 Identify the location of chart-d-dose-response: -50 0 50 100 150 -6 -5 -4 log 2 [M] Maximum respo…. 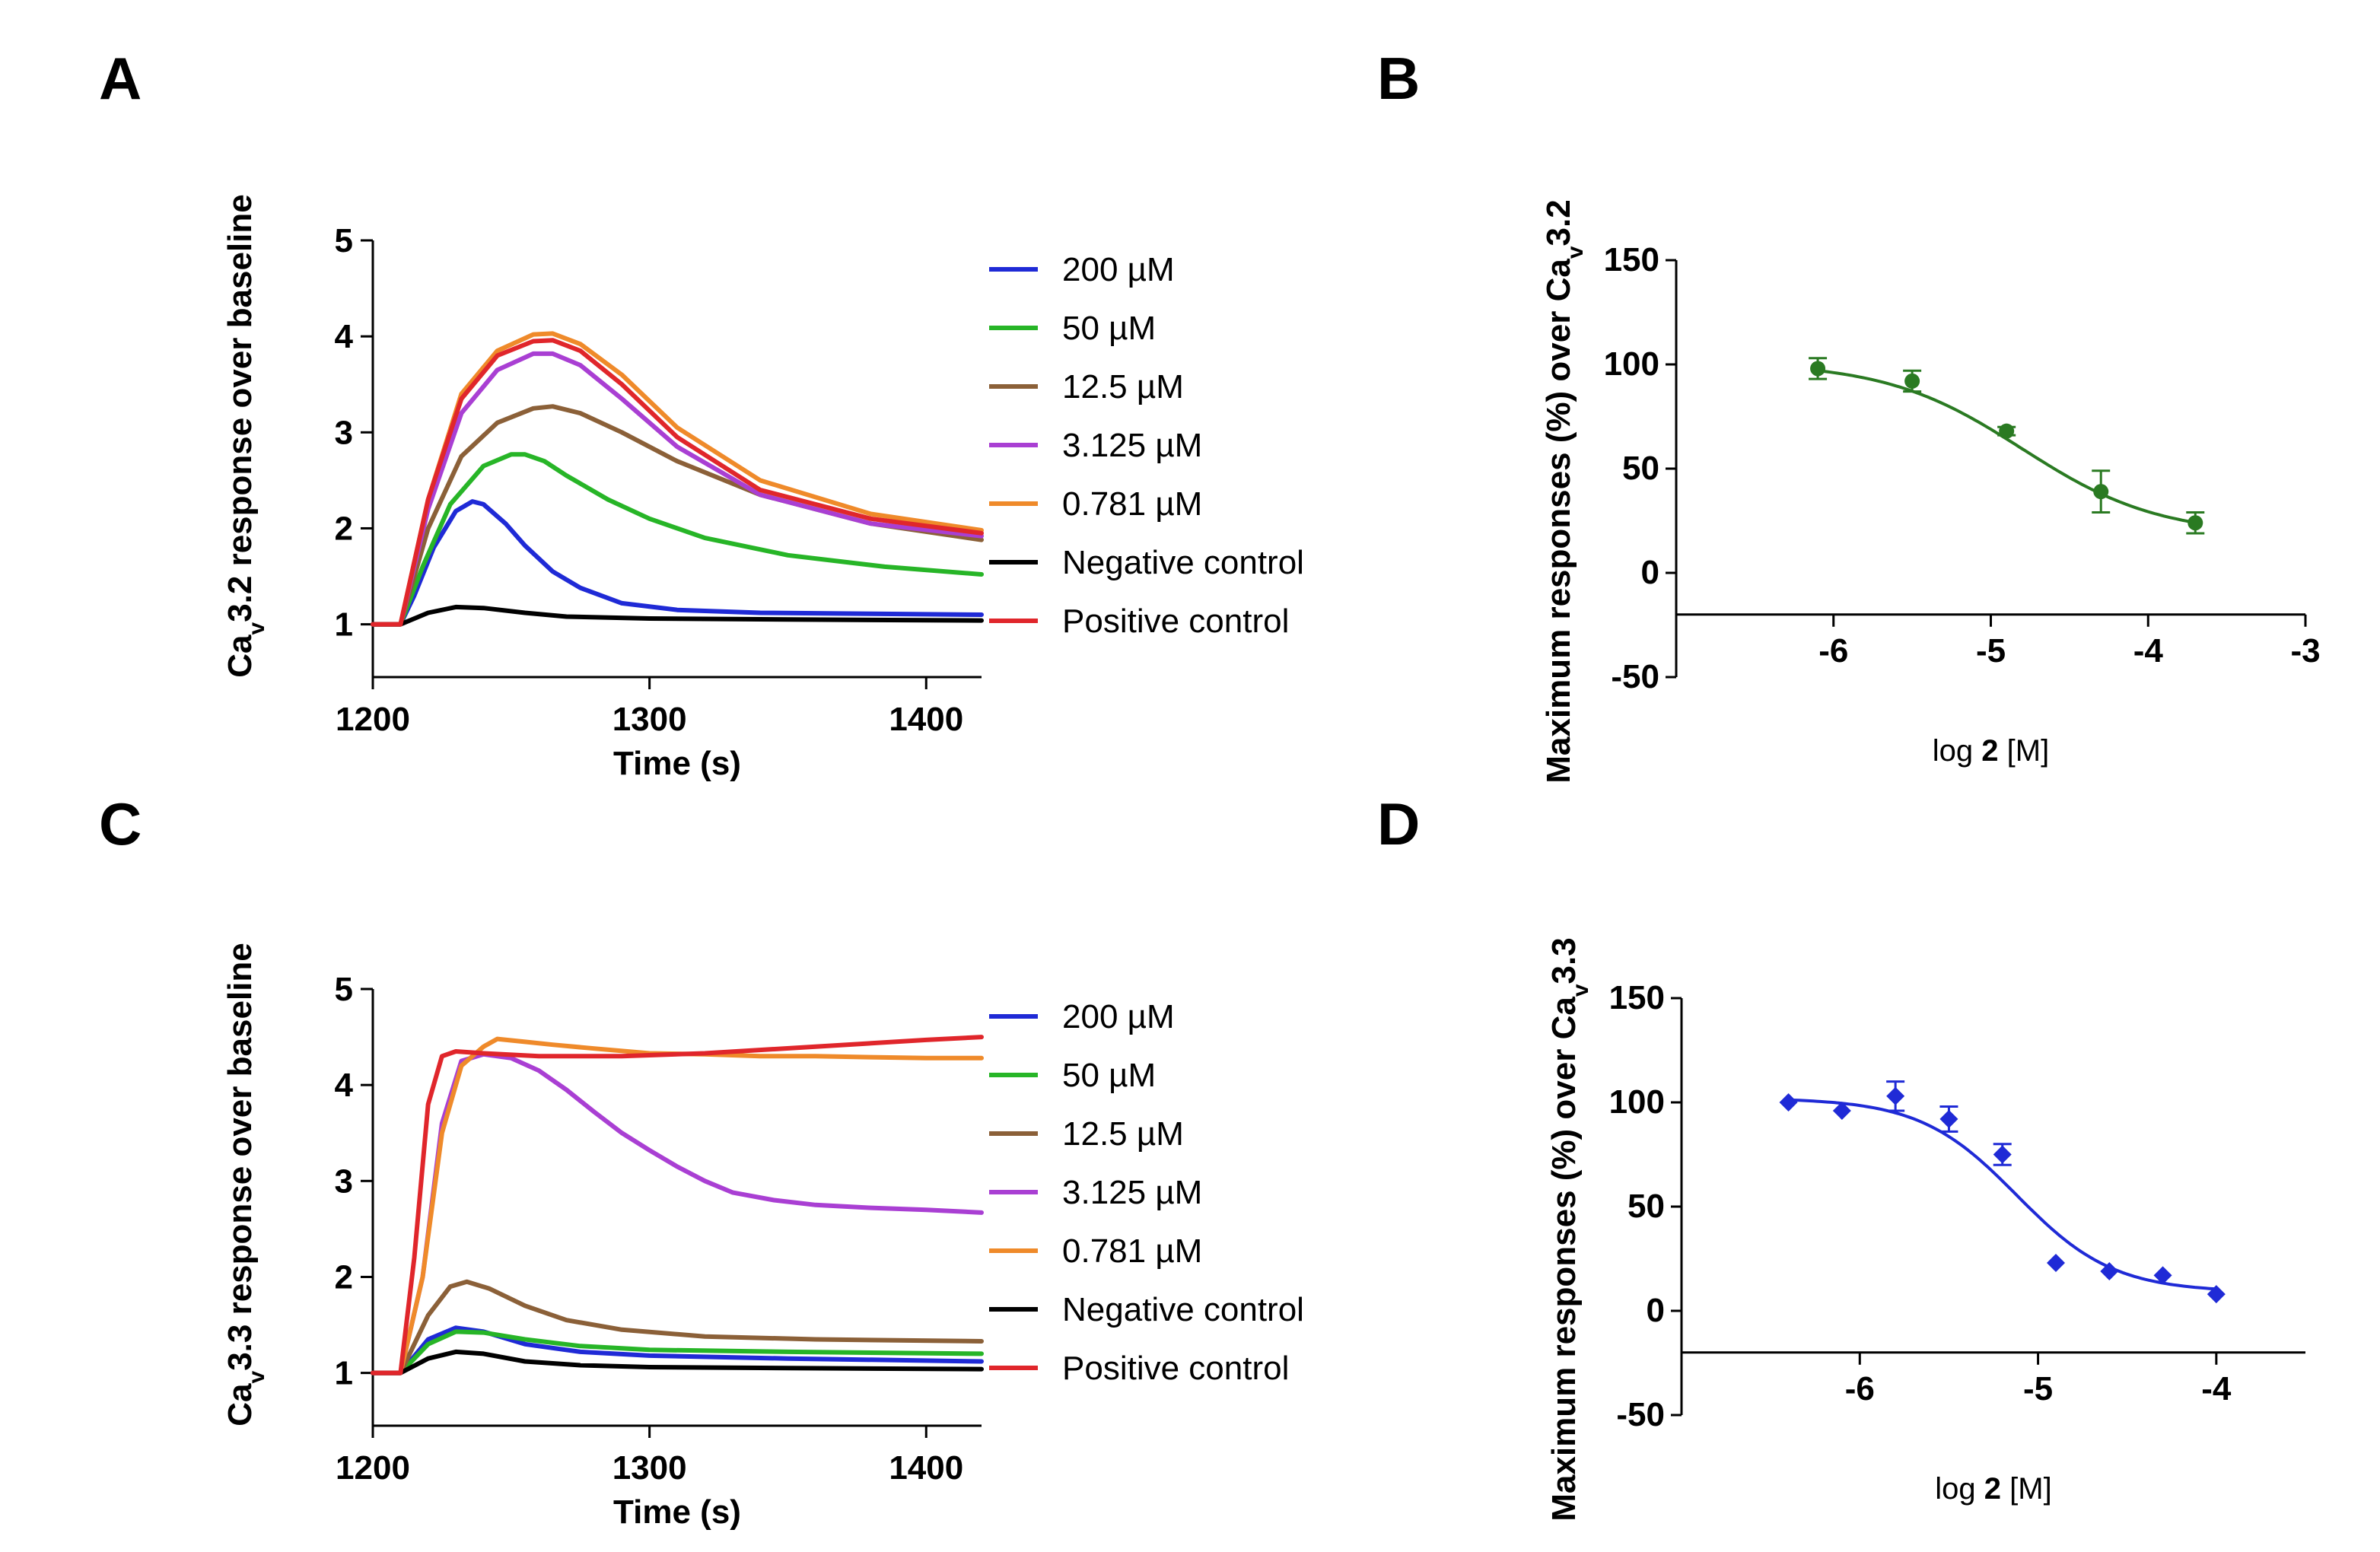
(1925, 1229).